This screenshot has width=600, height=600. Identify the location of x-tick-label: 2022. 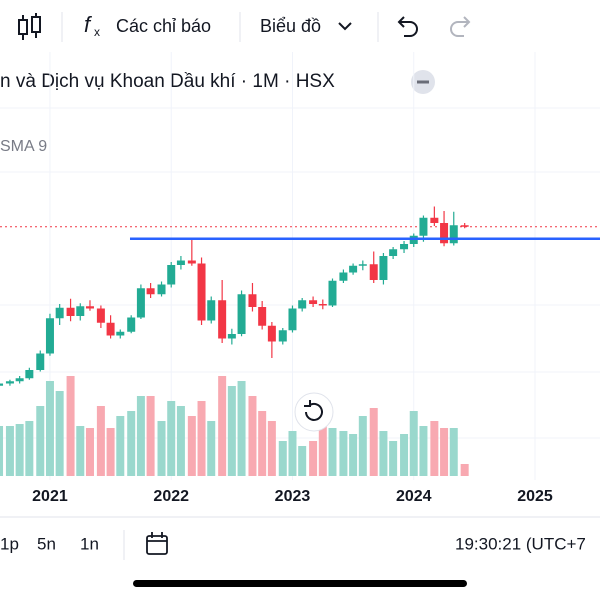
(171, 496).